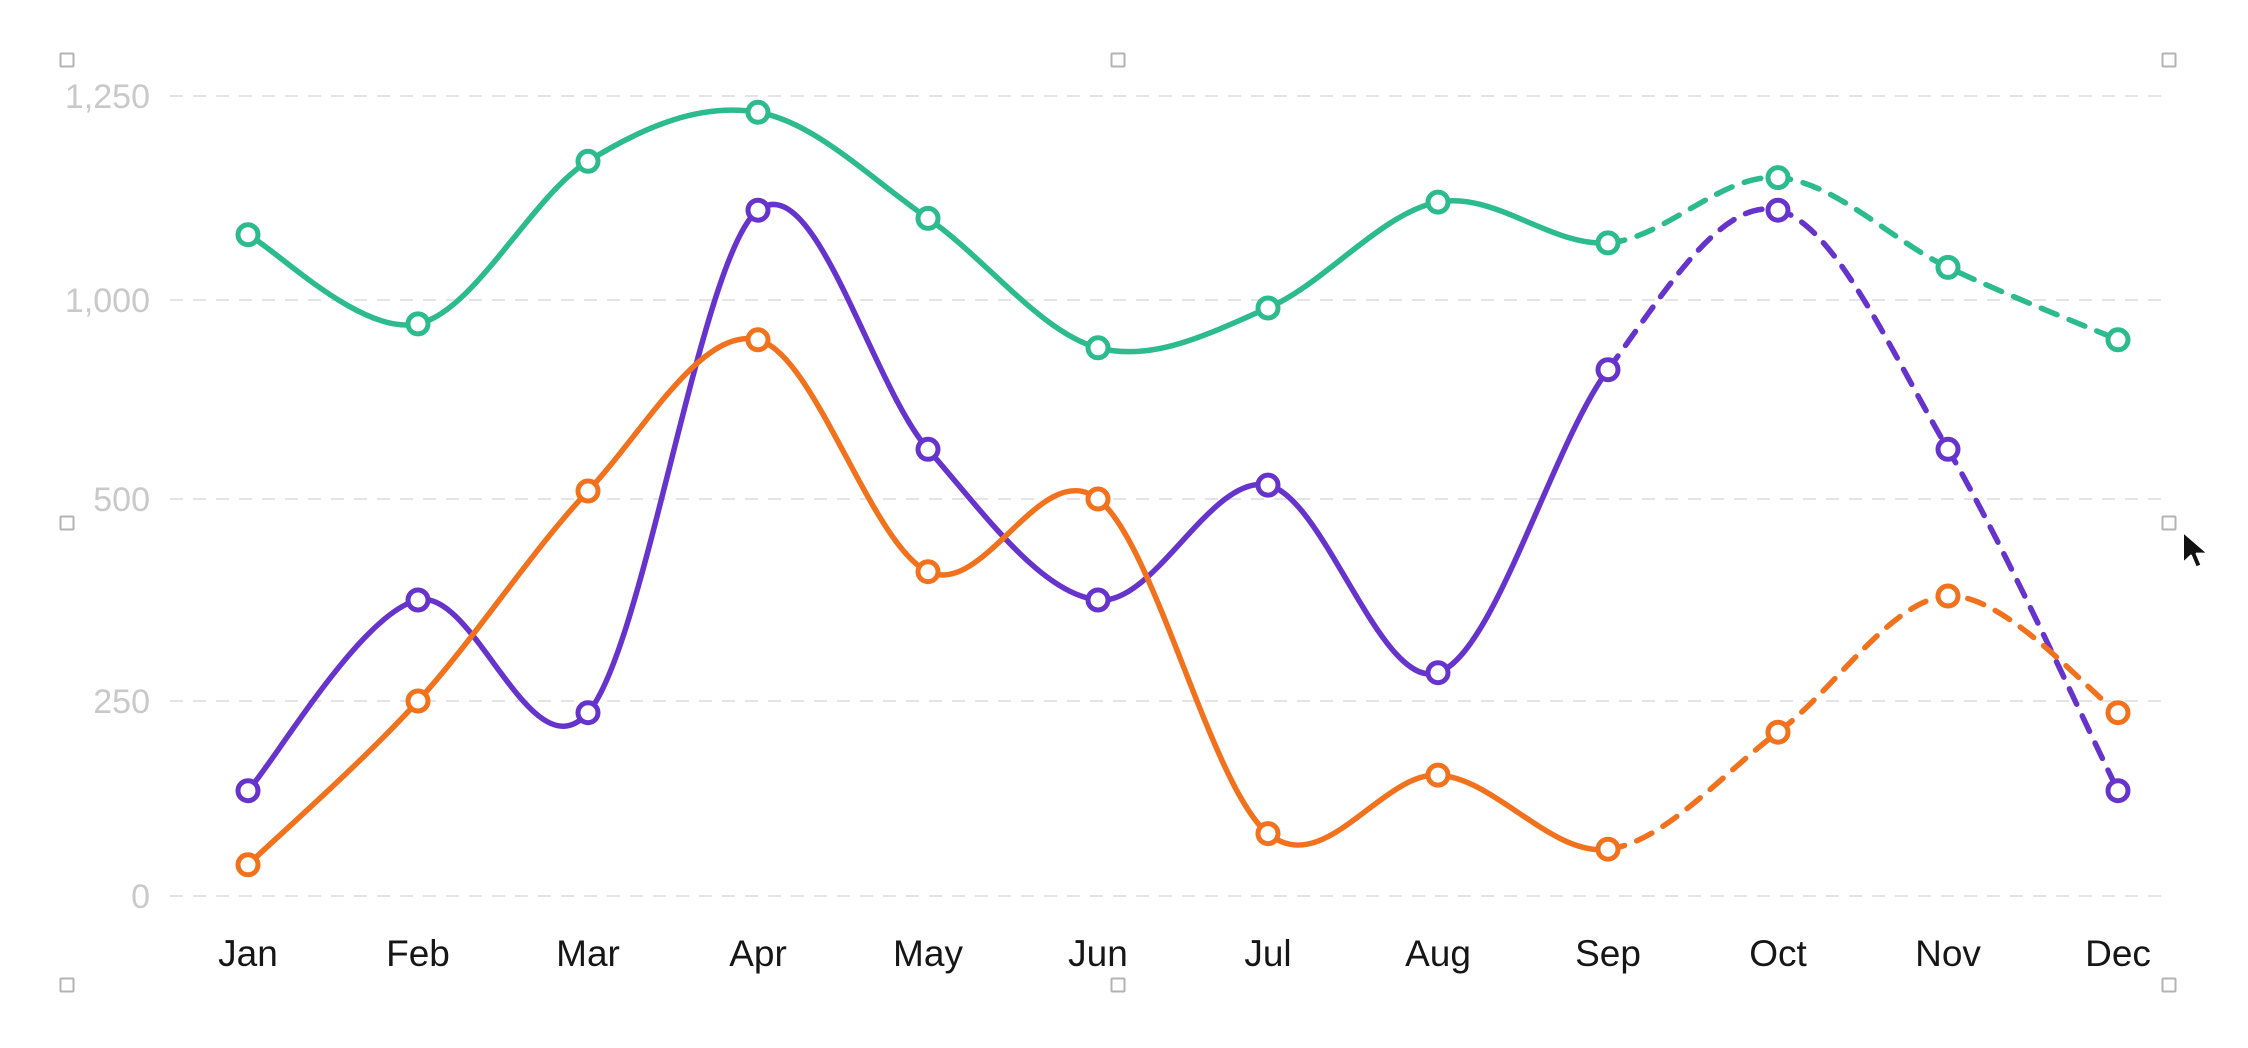 Image resolution: width=2248 pixels, height=1048 pixels. Describe the element at coordinates (121, 500) in the screenshot. I see `y-tick-label: 500` at that location.